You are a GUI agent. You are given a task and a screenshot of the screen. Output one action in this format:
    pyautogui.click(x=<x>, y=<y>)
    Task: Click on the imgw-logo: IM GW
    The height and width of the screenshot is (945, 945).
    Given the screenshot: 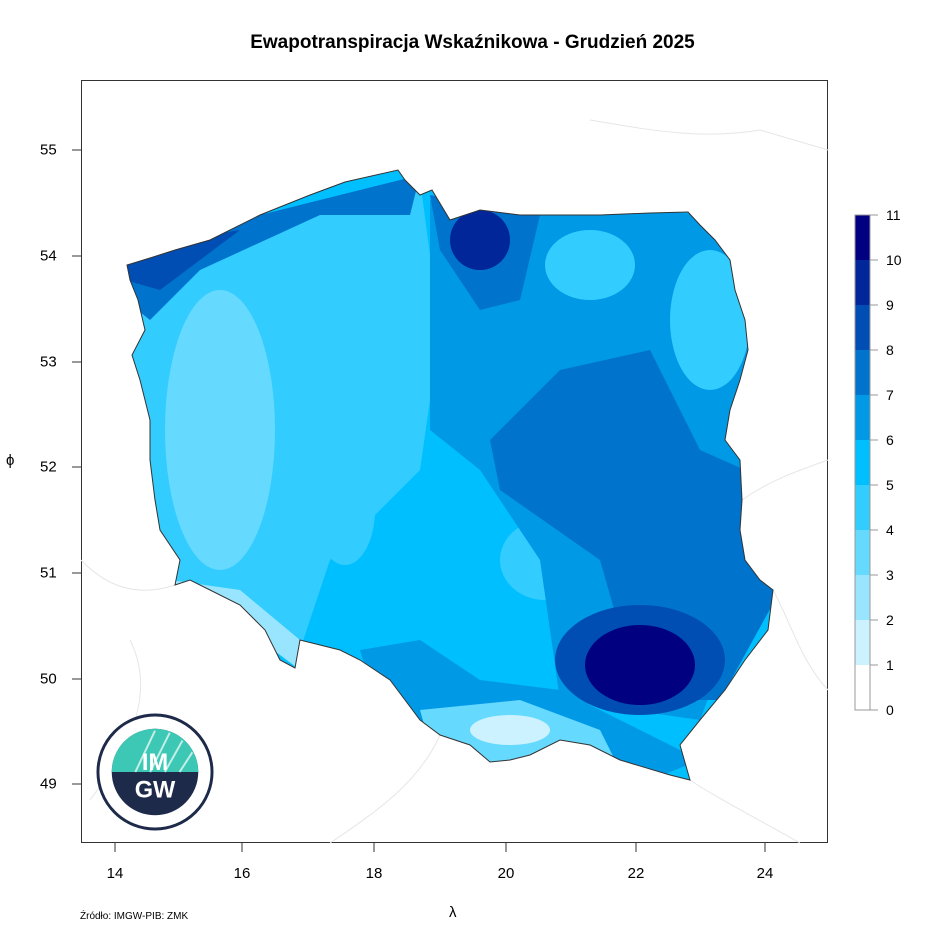 What is the action you would take?
    pyautogui.click(x=155, y=772)
    